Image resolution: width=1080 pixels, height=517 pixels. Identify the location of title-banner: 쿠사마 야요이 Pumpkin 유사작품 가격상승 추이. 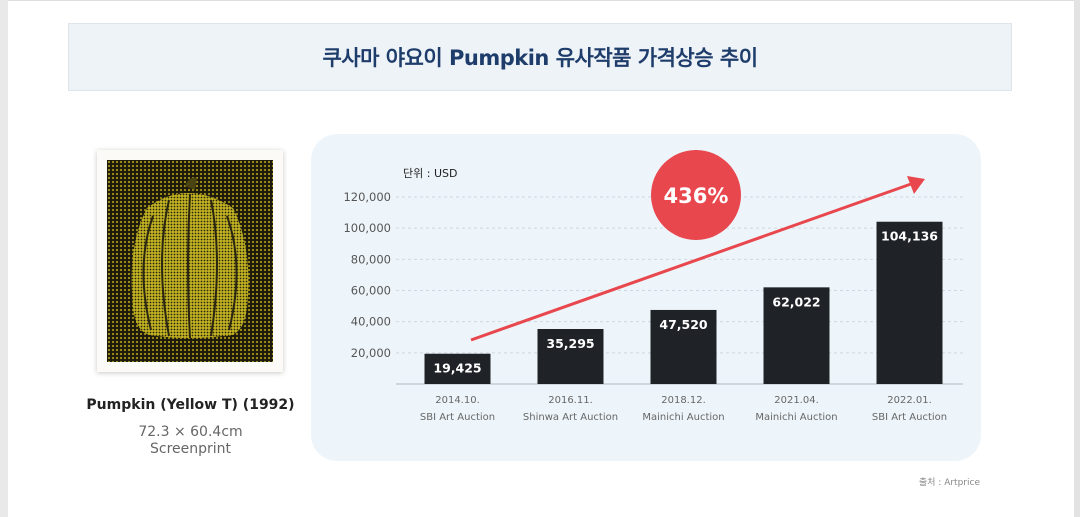
(540, 57).